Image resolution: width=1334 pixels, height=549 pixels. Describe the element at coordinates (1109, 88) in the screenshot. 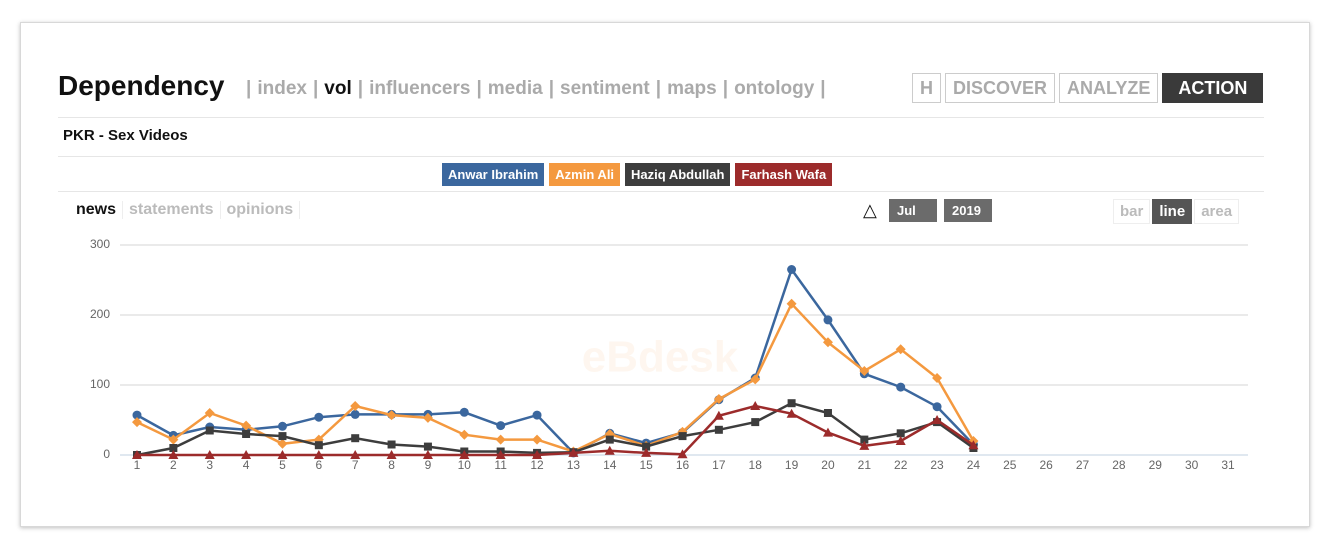

I see `stage-button: ANALYZE` at that location.